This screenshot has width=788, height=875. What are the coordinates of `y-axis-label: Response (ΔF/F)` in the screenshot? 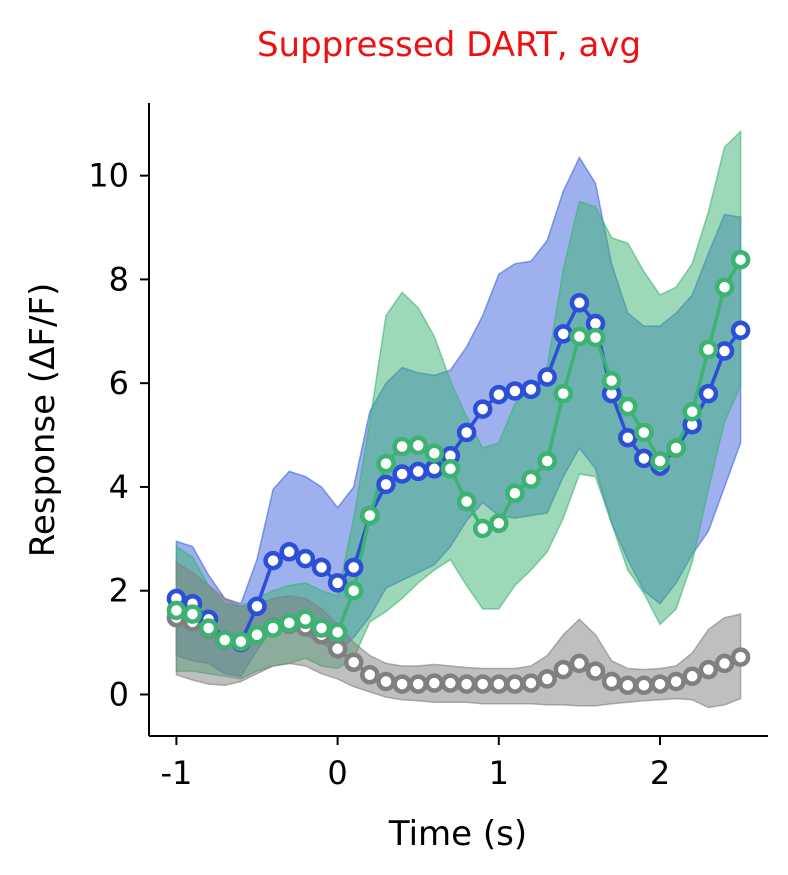 It's located at (43, 420).